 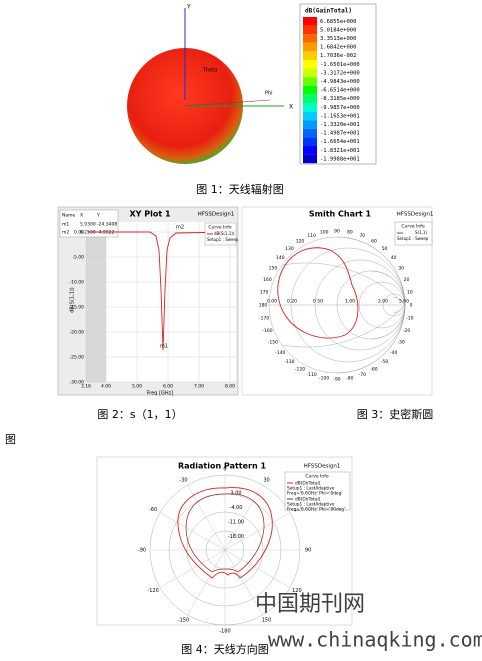 I want to click on radial-label: -11.00, so click(x=236, y=523).